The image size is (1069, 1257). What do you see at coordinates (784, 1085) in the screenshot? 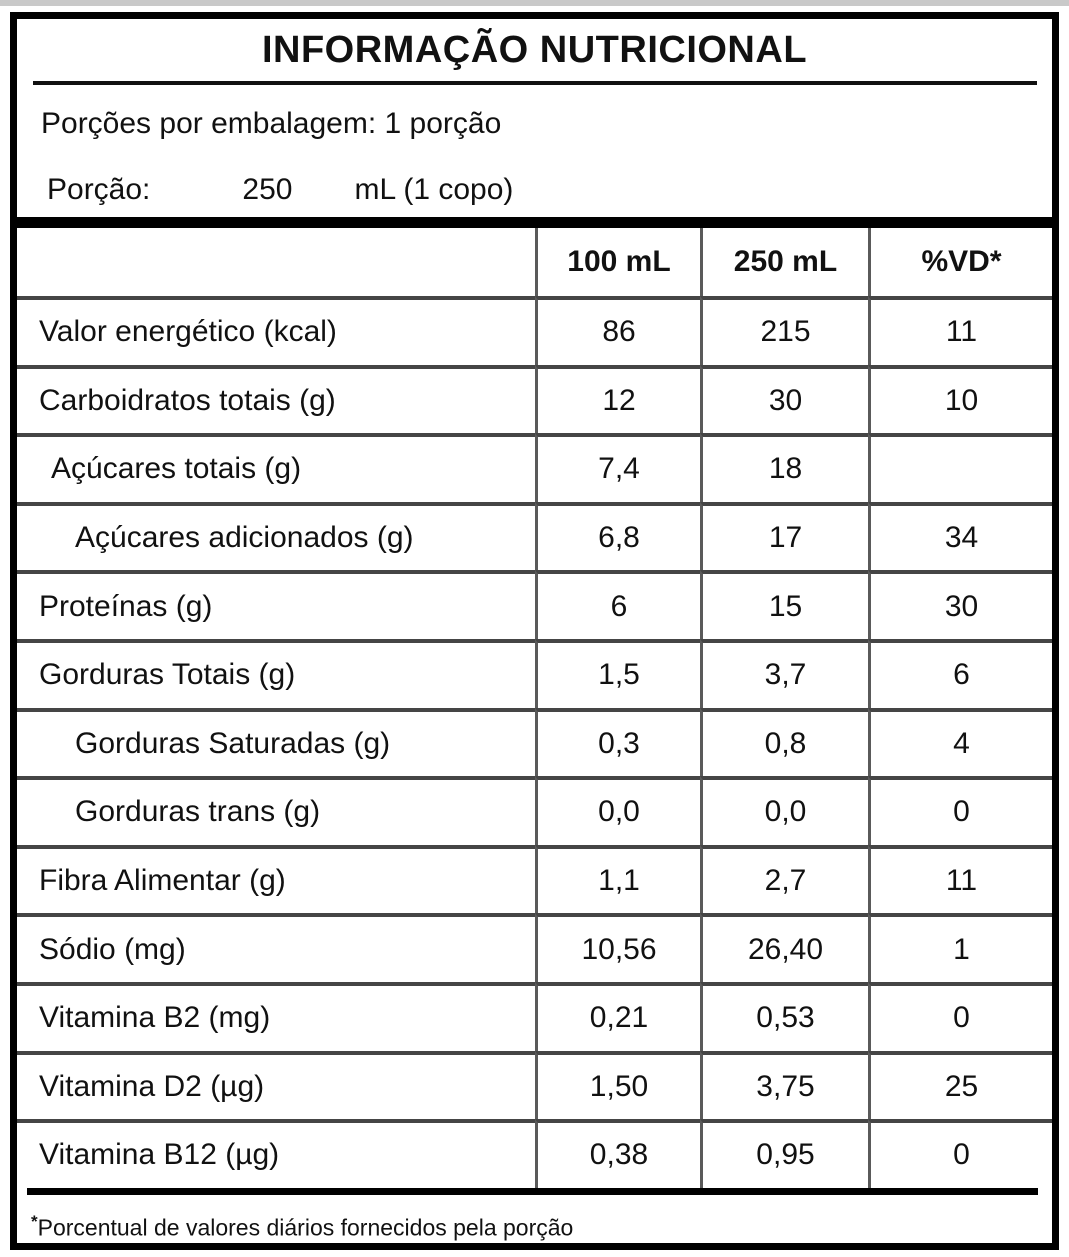
I see `row-value-250ml: 3,75` at bounding box center [784, 1085].